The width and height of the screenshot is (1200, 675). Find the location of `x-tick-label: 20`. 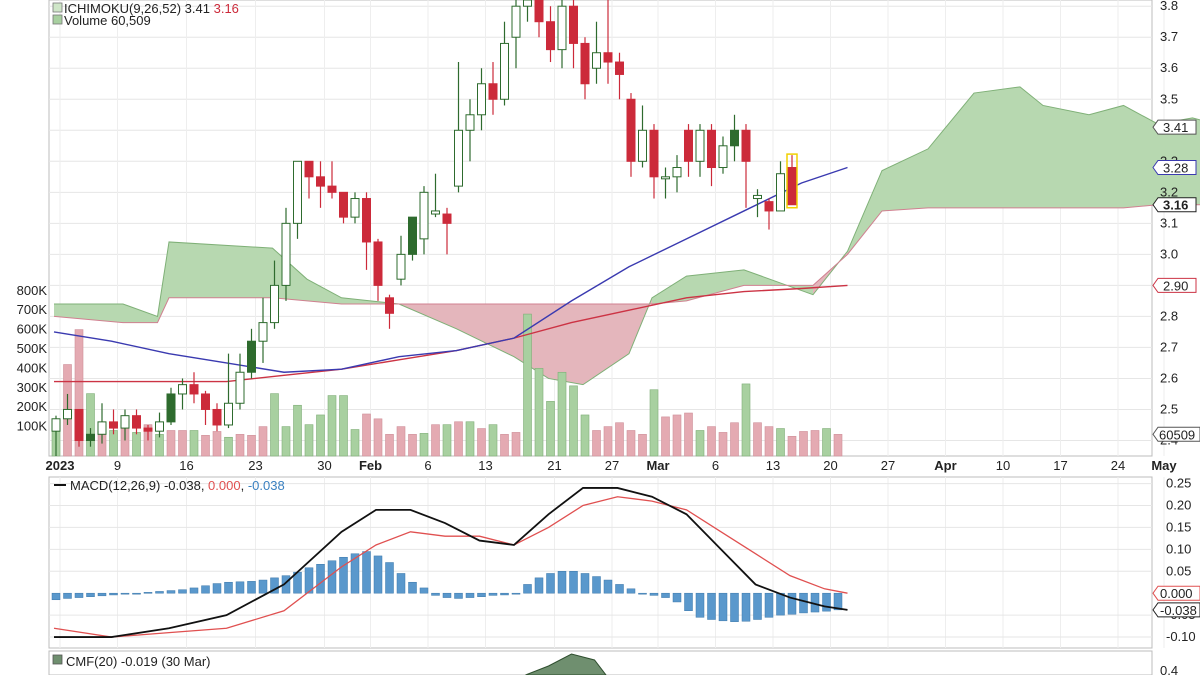

x-tick-label: 20 is located at coordinates (830, 465).